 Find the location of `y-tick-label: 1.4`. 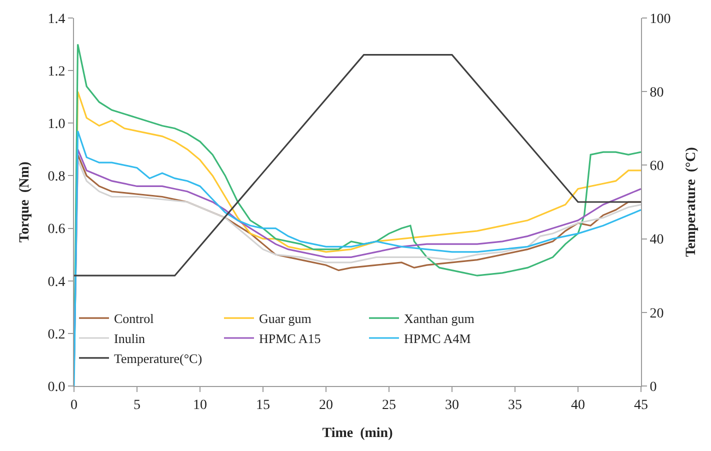

y-tick-label: 1.4 is located at coordinates (57, 19).